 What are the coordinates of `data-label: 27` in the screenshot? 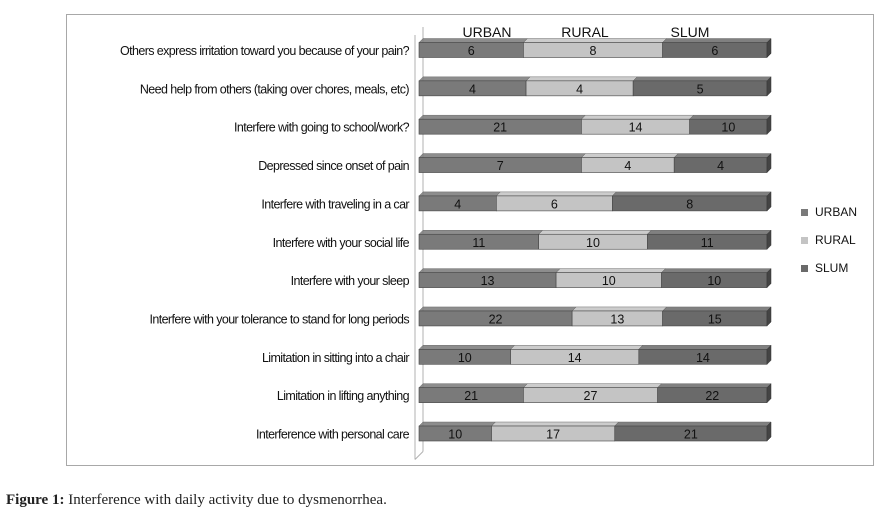 It's located at (591, 396).